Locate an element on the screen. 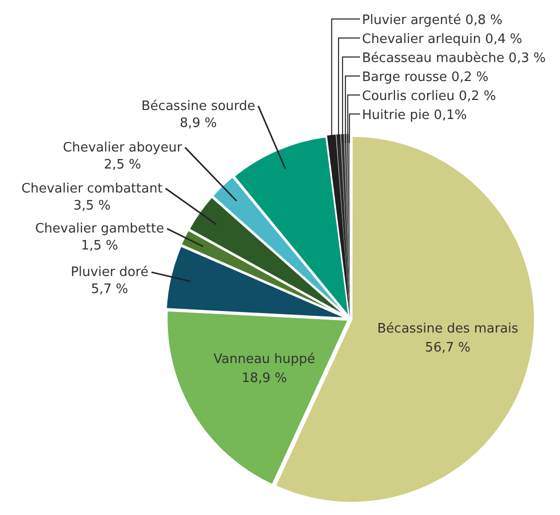  slice-label: Barge rousse 0,2 % is located at coordinates (425, 77).